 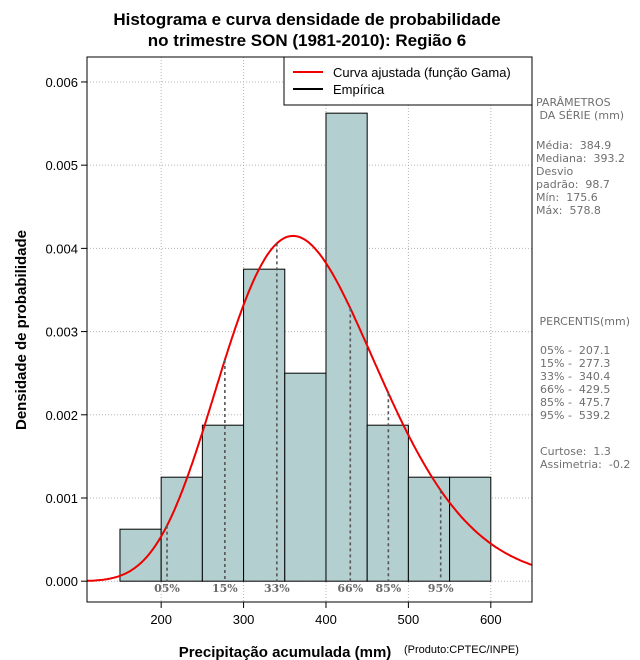 What do you see at coordinates (61, 415) in the screenshot?
I see `y-tick-label: 0.002` at bounding box center [61, 415].